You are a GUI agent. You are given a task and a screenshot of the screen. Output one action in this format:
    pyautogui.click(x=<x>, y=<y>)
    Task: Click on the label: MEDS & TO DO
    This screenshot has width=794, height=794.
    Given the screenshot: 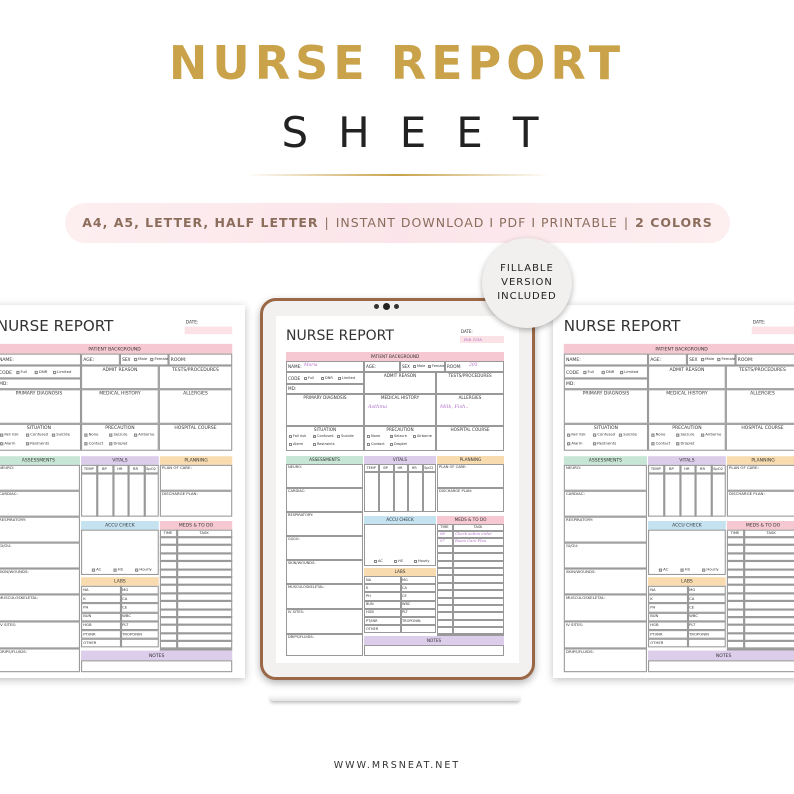 What is the action you would take?
    pyautogui.click(x=470, y=519)
    